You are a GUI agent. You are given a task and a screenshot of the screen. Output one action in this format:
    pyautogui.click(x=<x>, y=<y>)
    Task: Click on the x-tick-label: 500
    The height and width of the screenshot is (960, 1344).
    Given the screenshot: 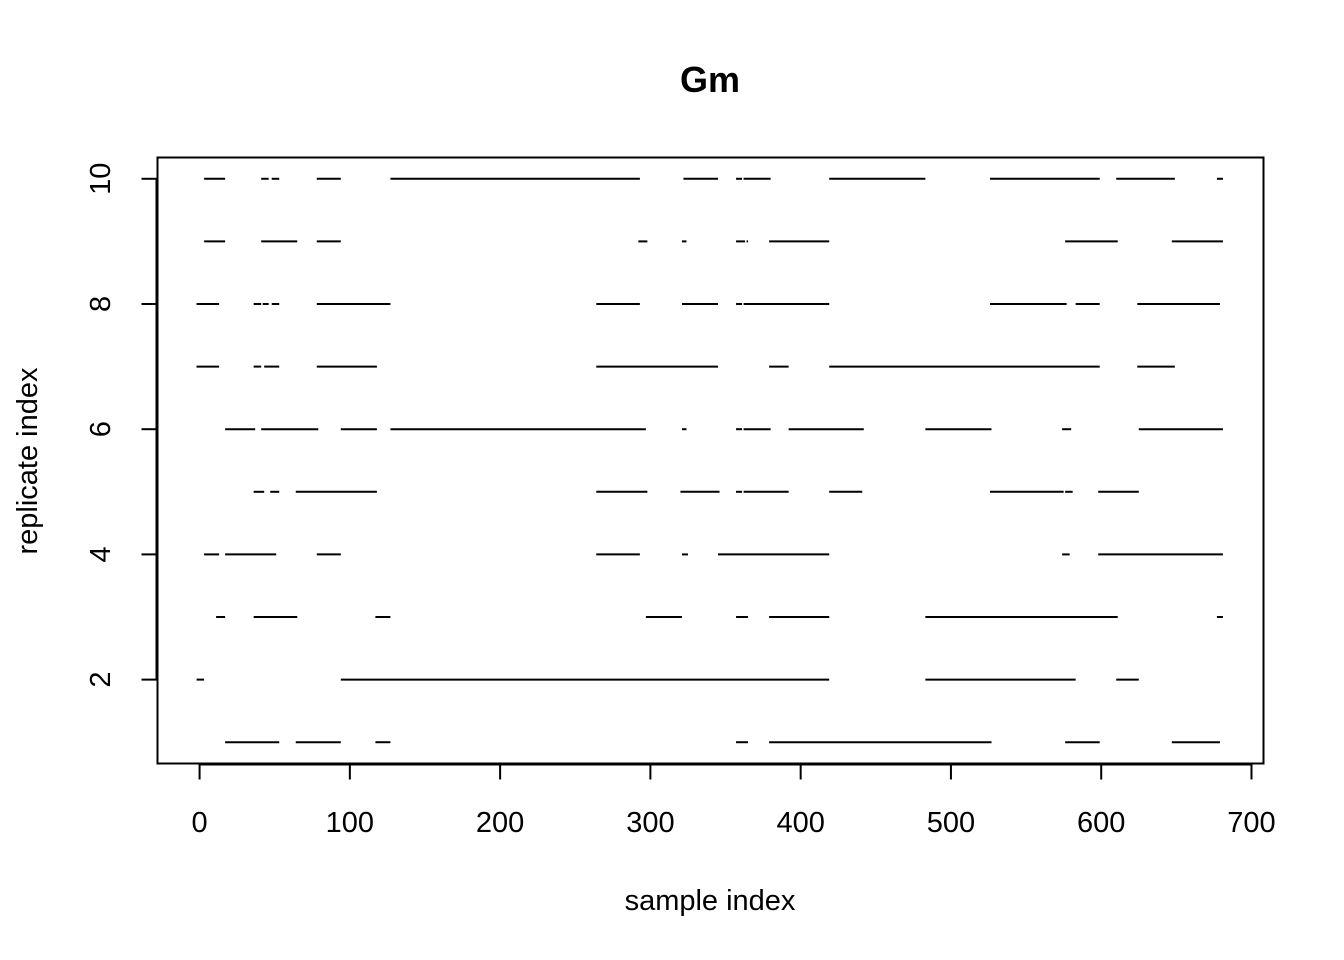 What is the action you would take?
    pyautogui.click(x=951, y=823)
    